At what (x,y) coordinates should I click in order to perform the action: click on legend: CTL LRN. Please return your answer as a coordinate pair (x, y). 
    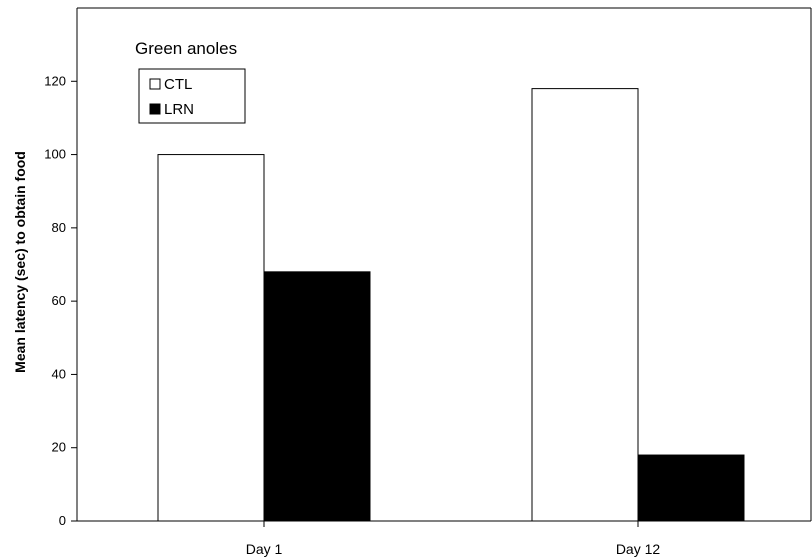
    Looking at the image, I should click on (192, 96).